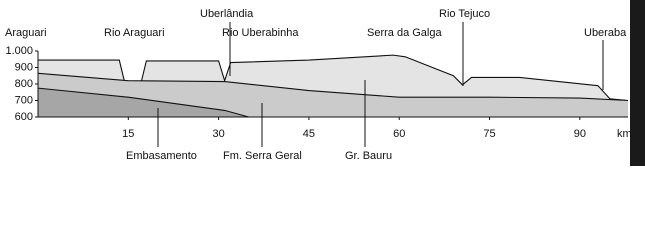 The height and width of the screenshot is (240, 645). Describe the element at coordinates (637, 83) in the screenshot. I see `edge-strip` at that location.